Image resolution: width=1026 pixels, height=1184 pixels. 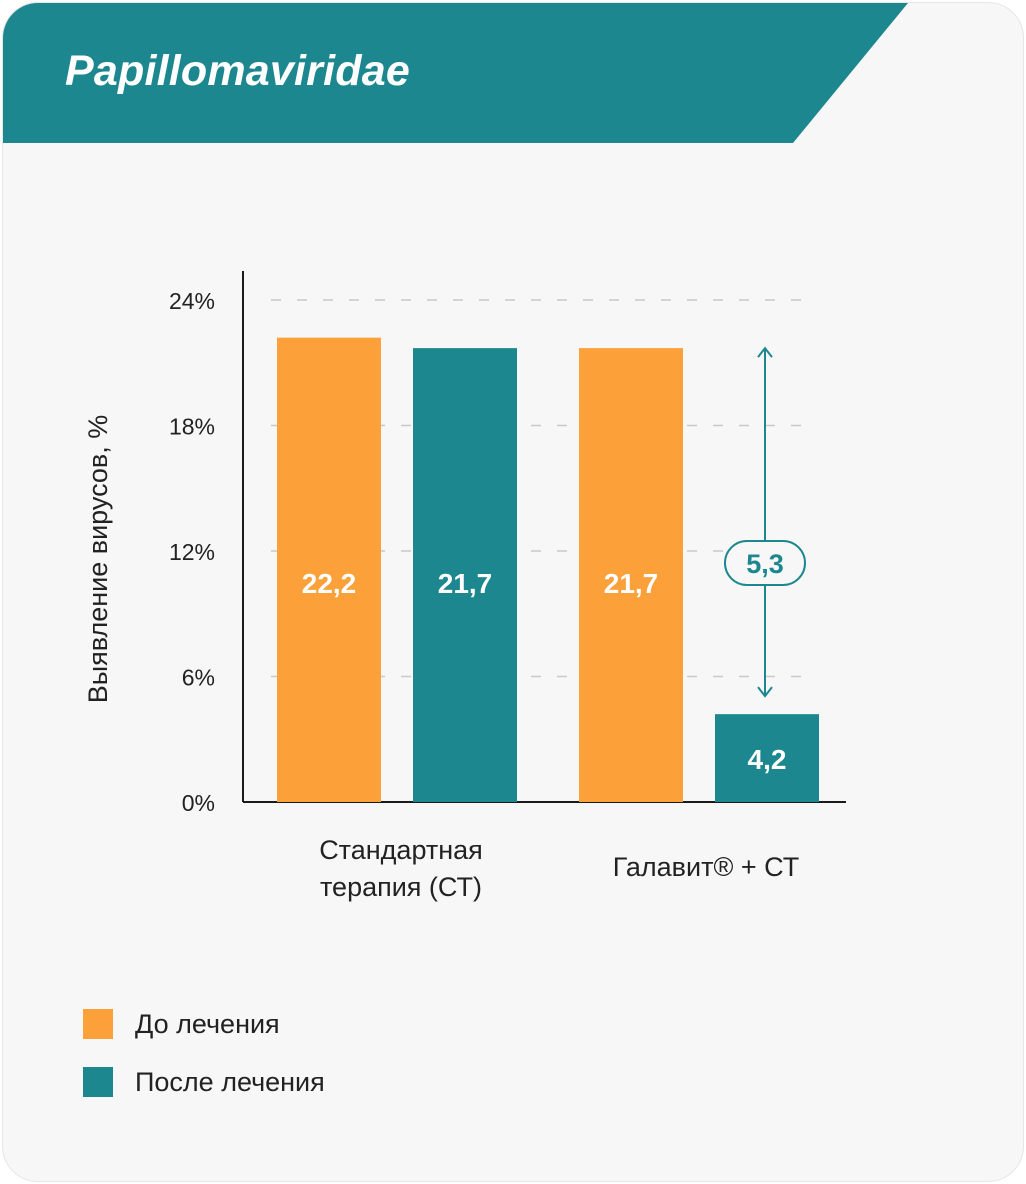 What do you see at coordinates (98, 1024) in the screenshot?
I see `legend-swatch-before` at bounding box center [98, 1024].